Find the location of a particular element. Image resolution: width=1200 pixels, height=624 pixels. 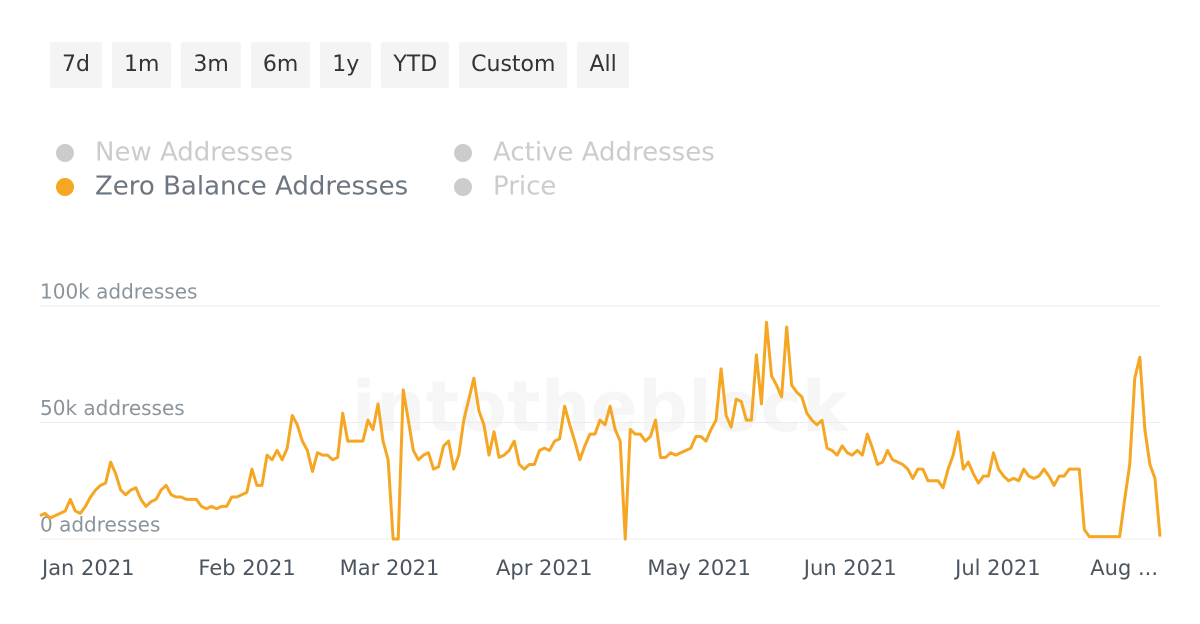

x-tick-label: May 2021 is located at coordinates (699, 568).